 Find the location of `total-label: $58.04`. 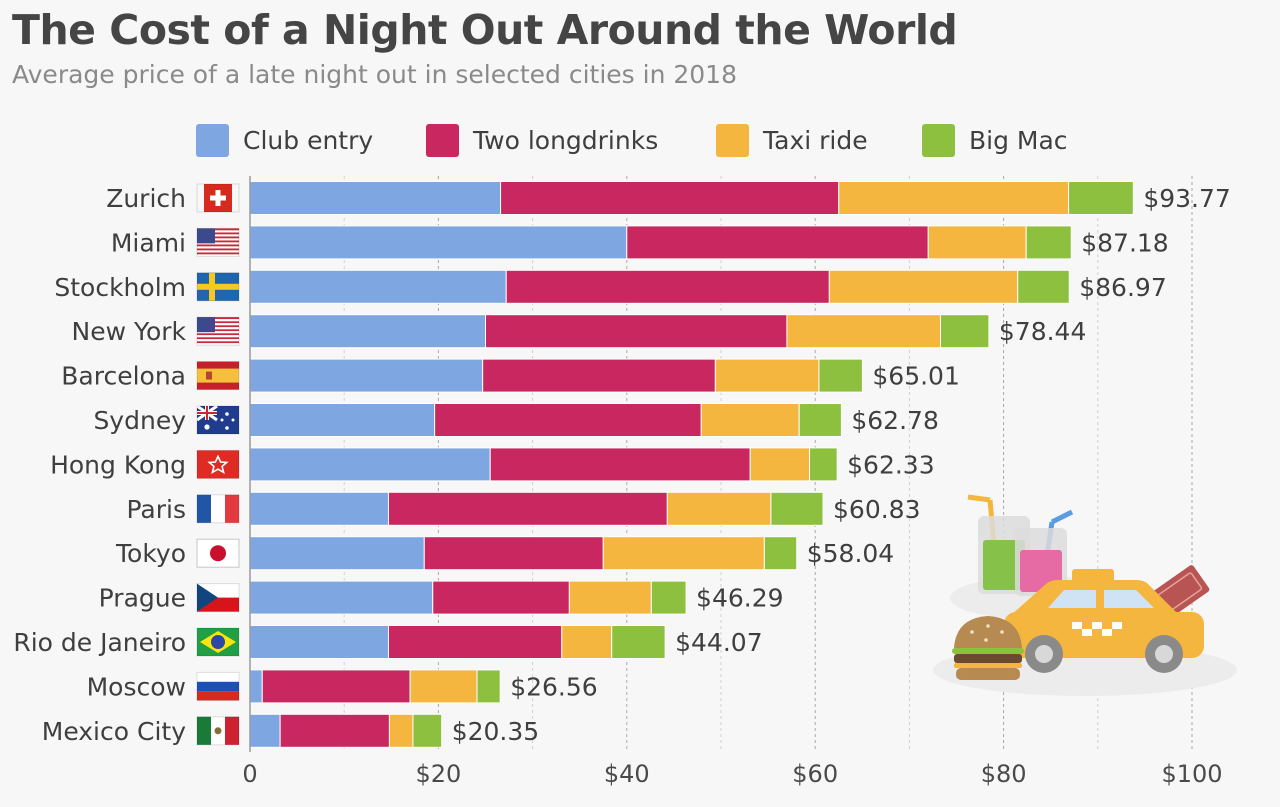

total-label: $58.04 is located at coordinates (850, 553).